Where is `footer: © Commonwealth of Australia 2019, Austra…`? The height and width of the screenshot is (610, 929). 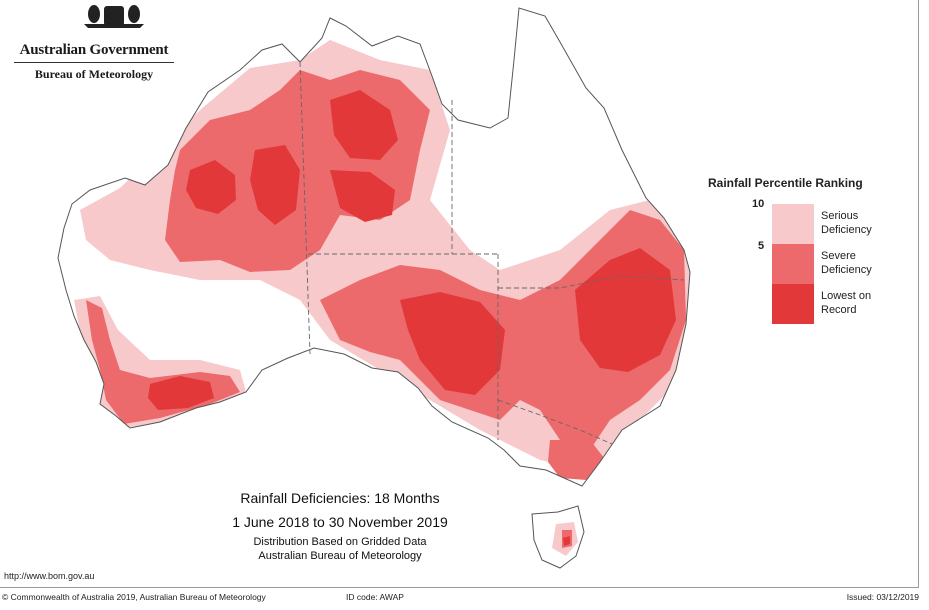
footer: © Commonwealth of Australia 2019, Austra… is located at coordinates (464, 599).